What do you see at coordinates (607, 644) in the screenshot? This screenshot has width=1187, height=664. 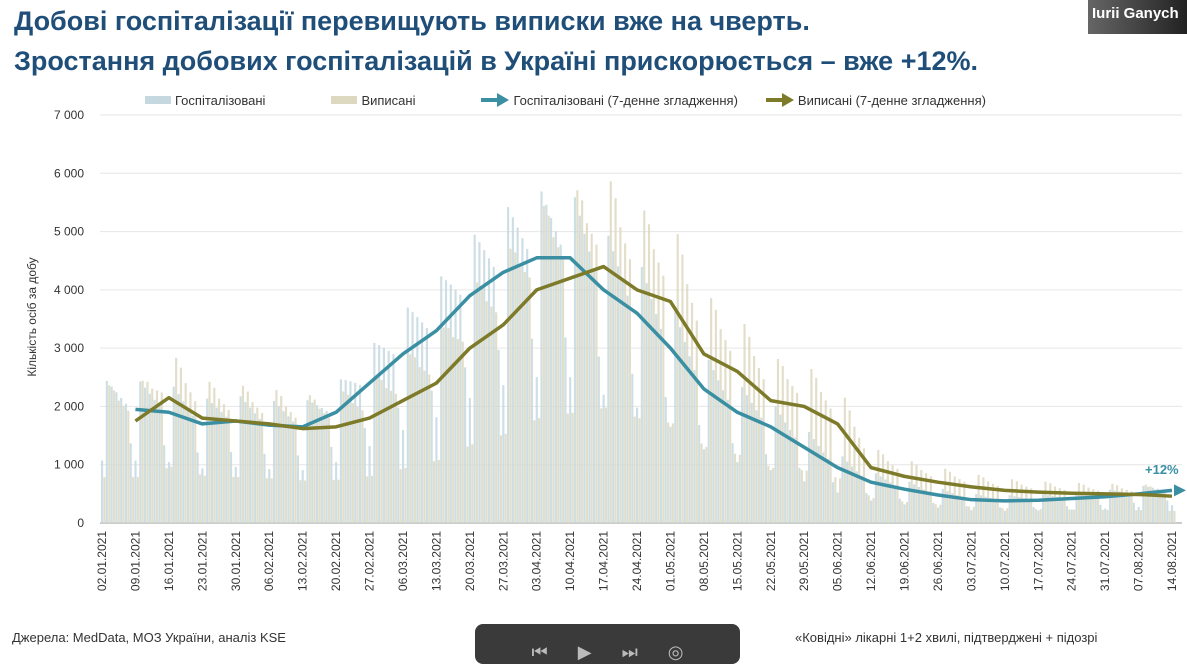 I see `zoom-playback-controls: ⏮ ▶ ⏭ ◎` at bounding box center [607, 644].